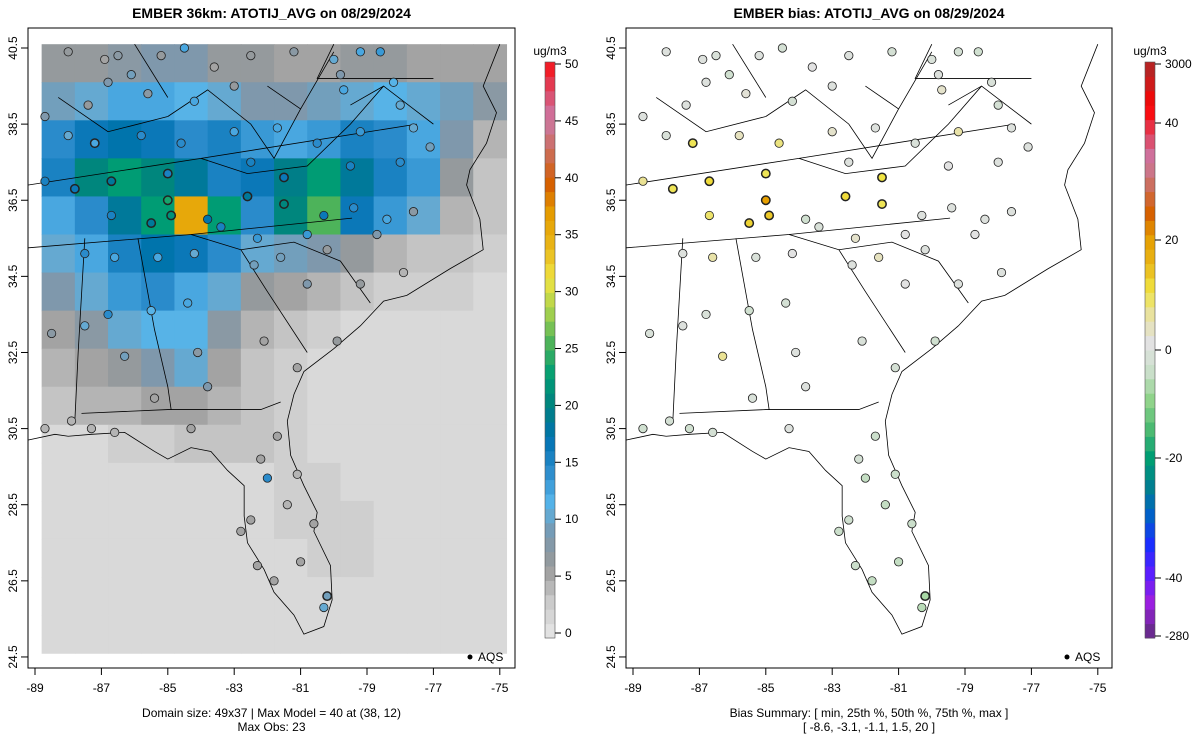 Image resolution: width=1200 pixels, height=755 pixels. Describe the element at coordinates (572, 121) in the screenshot. I see `colorbar-tick-label: 45` at that location.